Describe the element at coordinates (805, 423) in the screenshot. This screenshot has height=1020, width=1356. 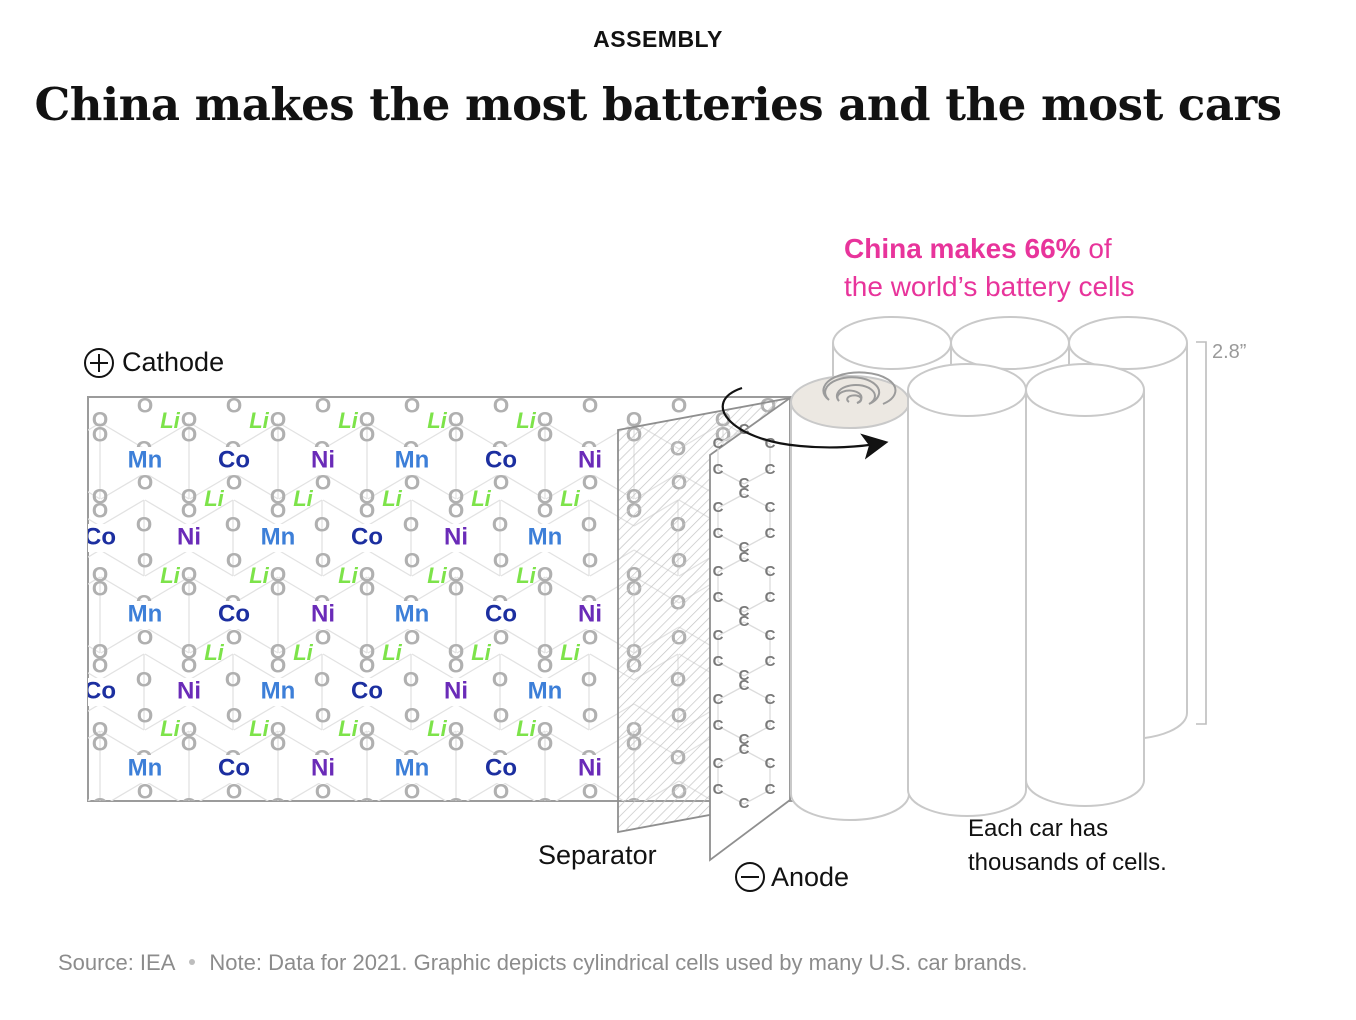
I see `rolling-arrow` at that location.